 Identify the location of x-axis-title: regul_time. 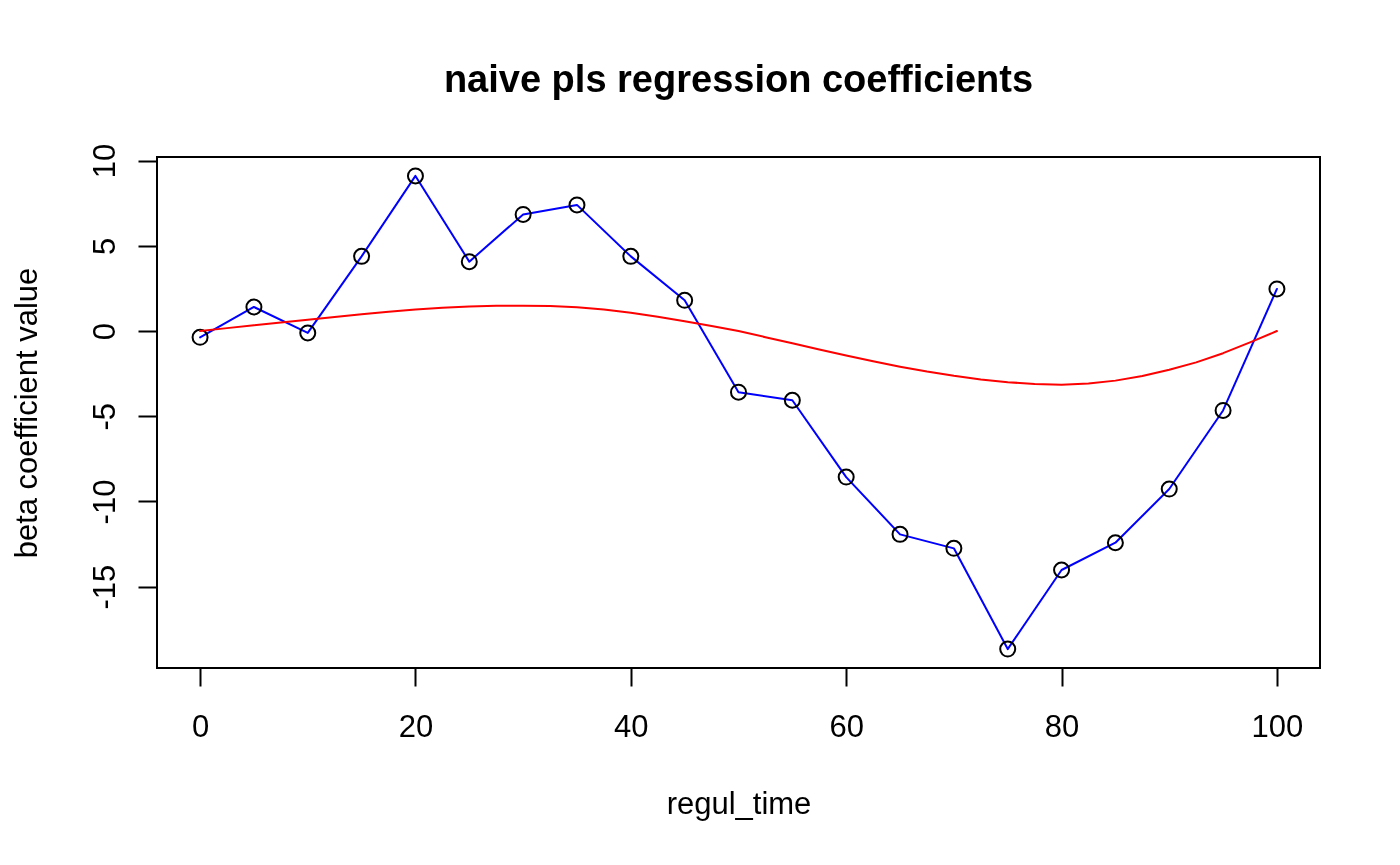
(739, 803).